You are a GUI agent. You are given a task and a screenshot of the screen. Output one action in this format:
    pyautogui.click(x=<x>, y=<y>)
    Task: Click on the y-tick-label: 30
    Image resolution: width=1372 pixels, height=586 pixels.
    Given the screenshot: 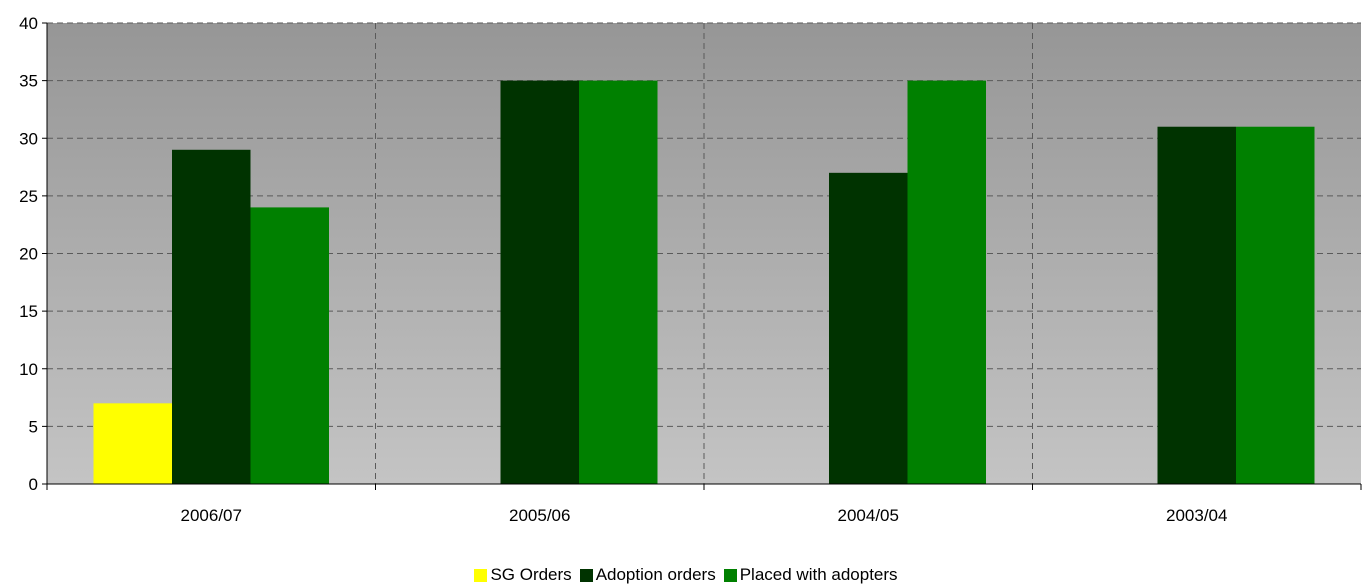 What is the action you would take?
    pyautogui.click(x=28, y=138)
    